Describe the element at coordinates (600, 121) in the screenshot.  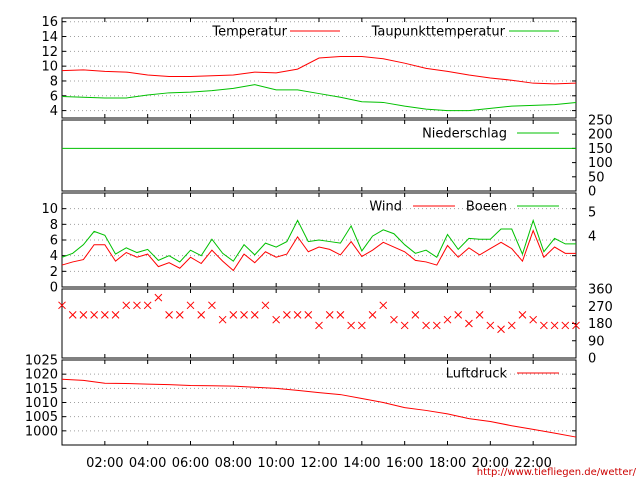
I see `precipitation-ytick-label: 250` at that location.